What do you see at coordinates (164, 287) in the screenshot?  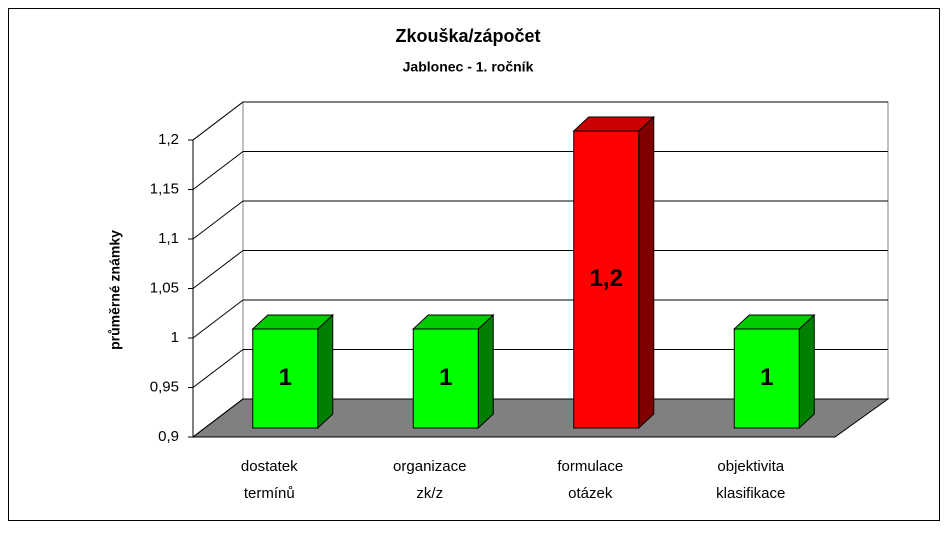 I see `y-tick-label: 1,05` at bounding box center [164, 287].